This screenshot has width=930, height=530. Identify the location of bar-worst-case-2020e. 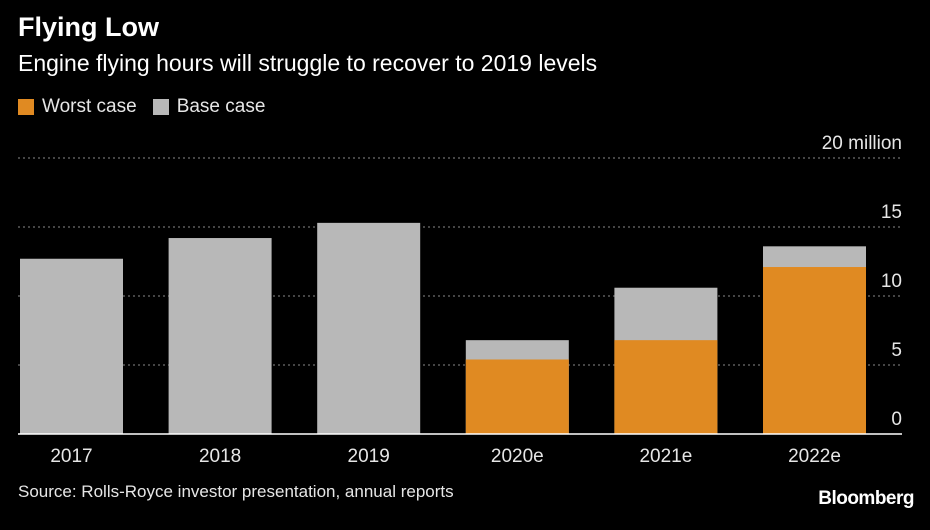
(517, 396).